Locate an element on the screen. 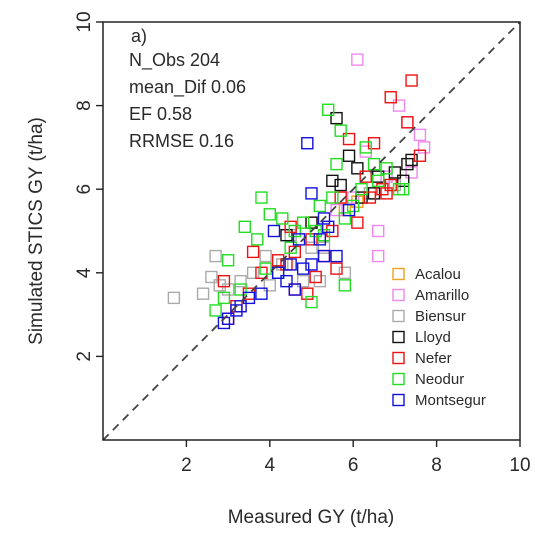 Image resolution: width=535 pixels, height=533 pixels. legend-label: Lloyd is located at coordinates (433, 337).